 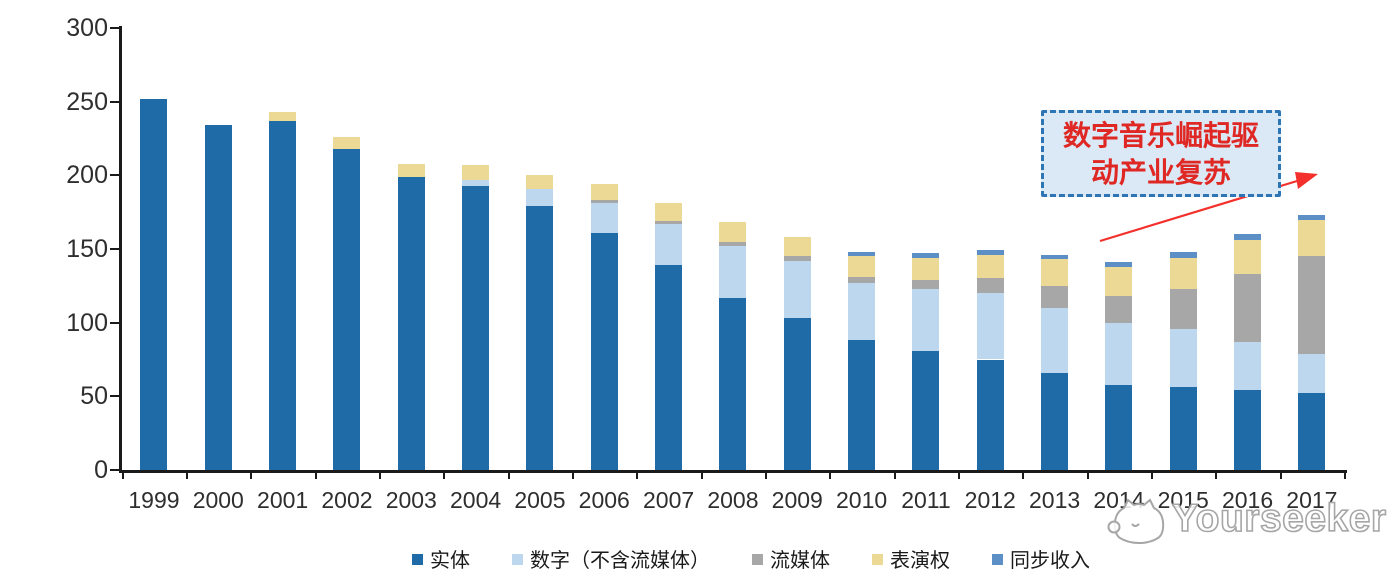 I want to click on y-tick-label: 150, so click(x=87, y=249).